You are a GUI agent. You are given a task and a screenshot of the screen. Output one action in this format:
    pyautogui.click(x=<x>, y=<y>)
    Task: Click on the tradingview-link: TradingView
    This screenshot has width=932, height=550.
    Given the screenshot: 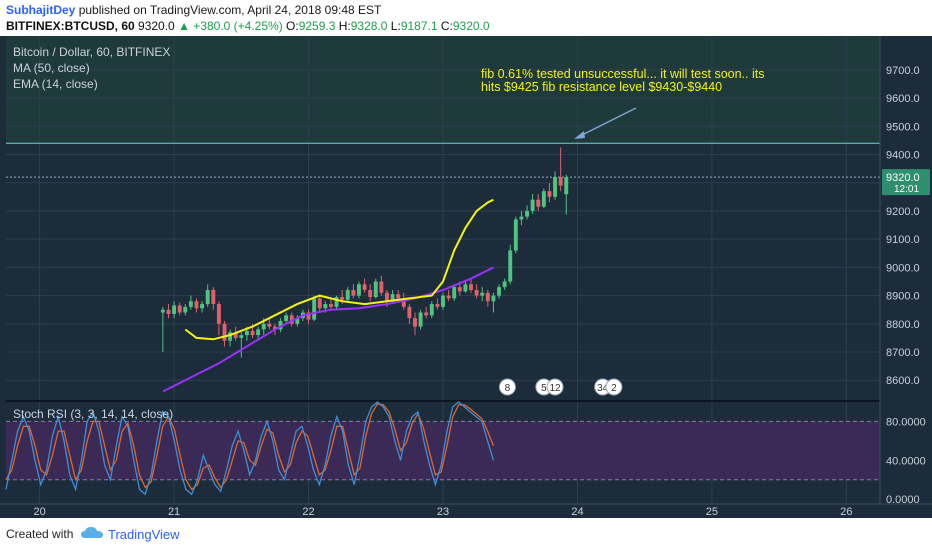 What is the action you would take?
    pyautogui.click(x=144, y=534)
    